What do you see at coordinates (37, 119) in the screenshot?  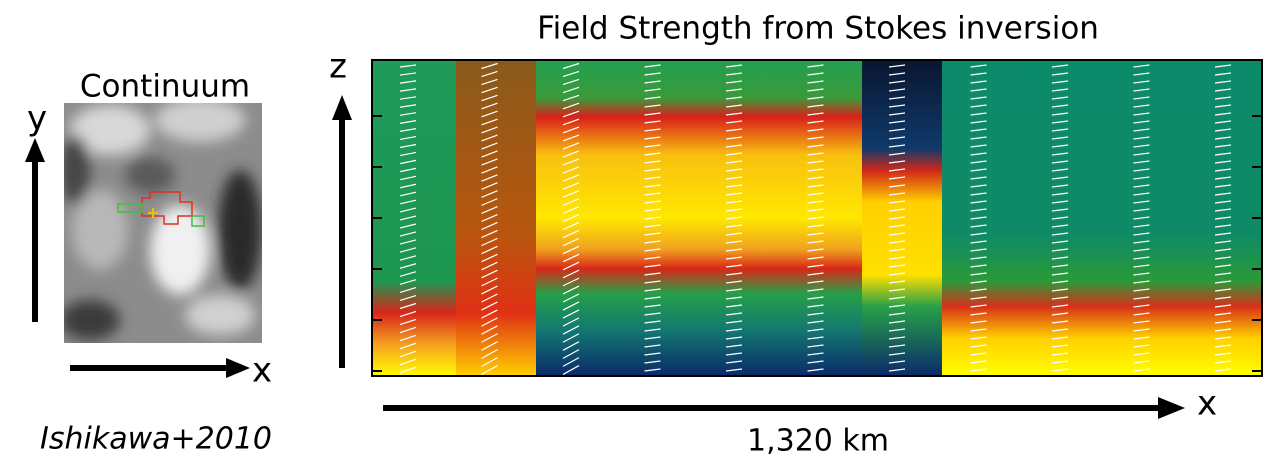 I see `axis-label: y` at bounding box center [37, 119].